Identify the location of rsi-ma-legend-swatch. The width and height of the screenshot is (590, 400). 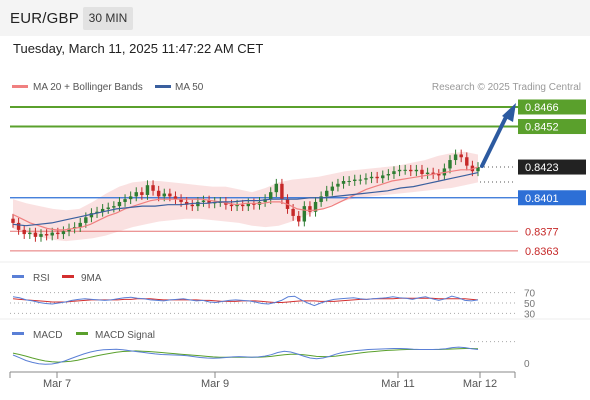
(68, 276).